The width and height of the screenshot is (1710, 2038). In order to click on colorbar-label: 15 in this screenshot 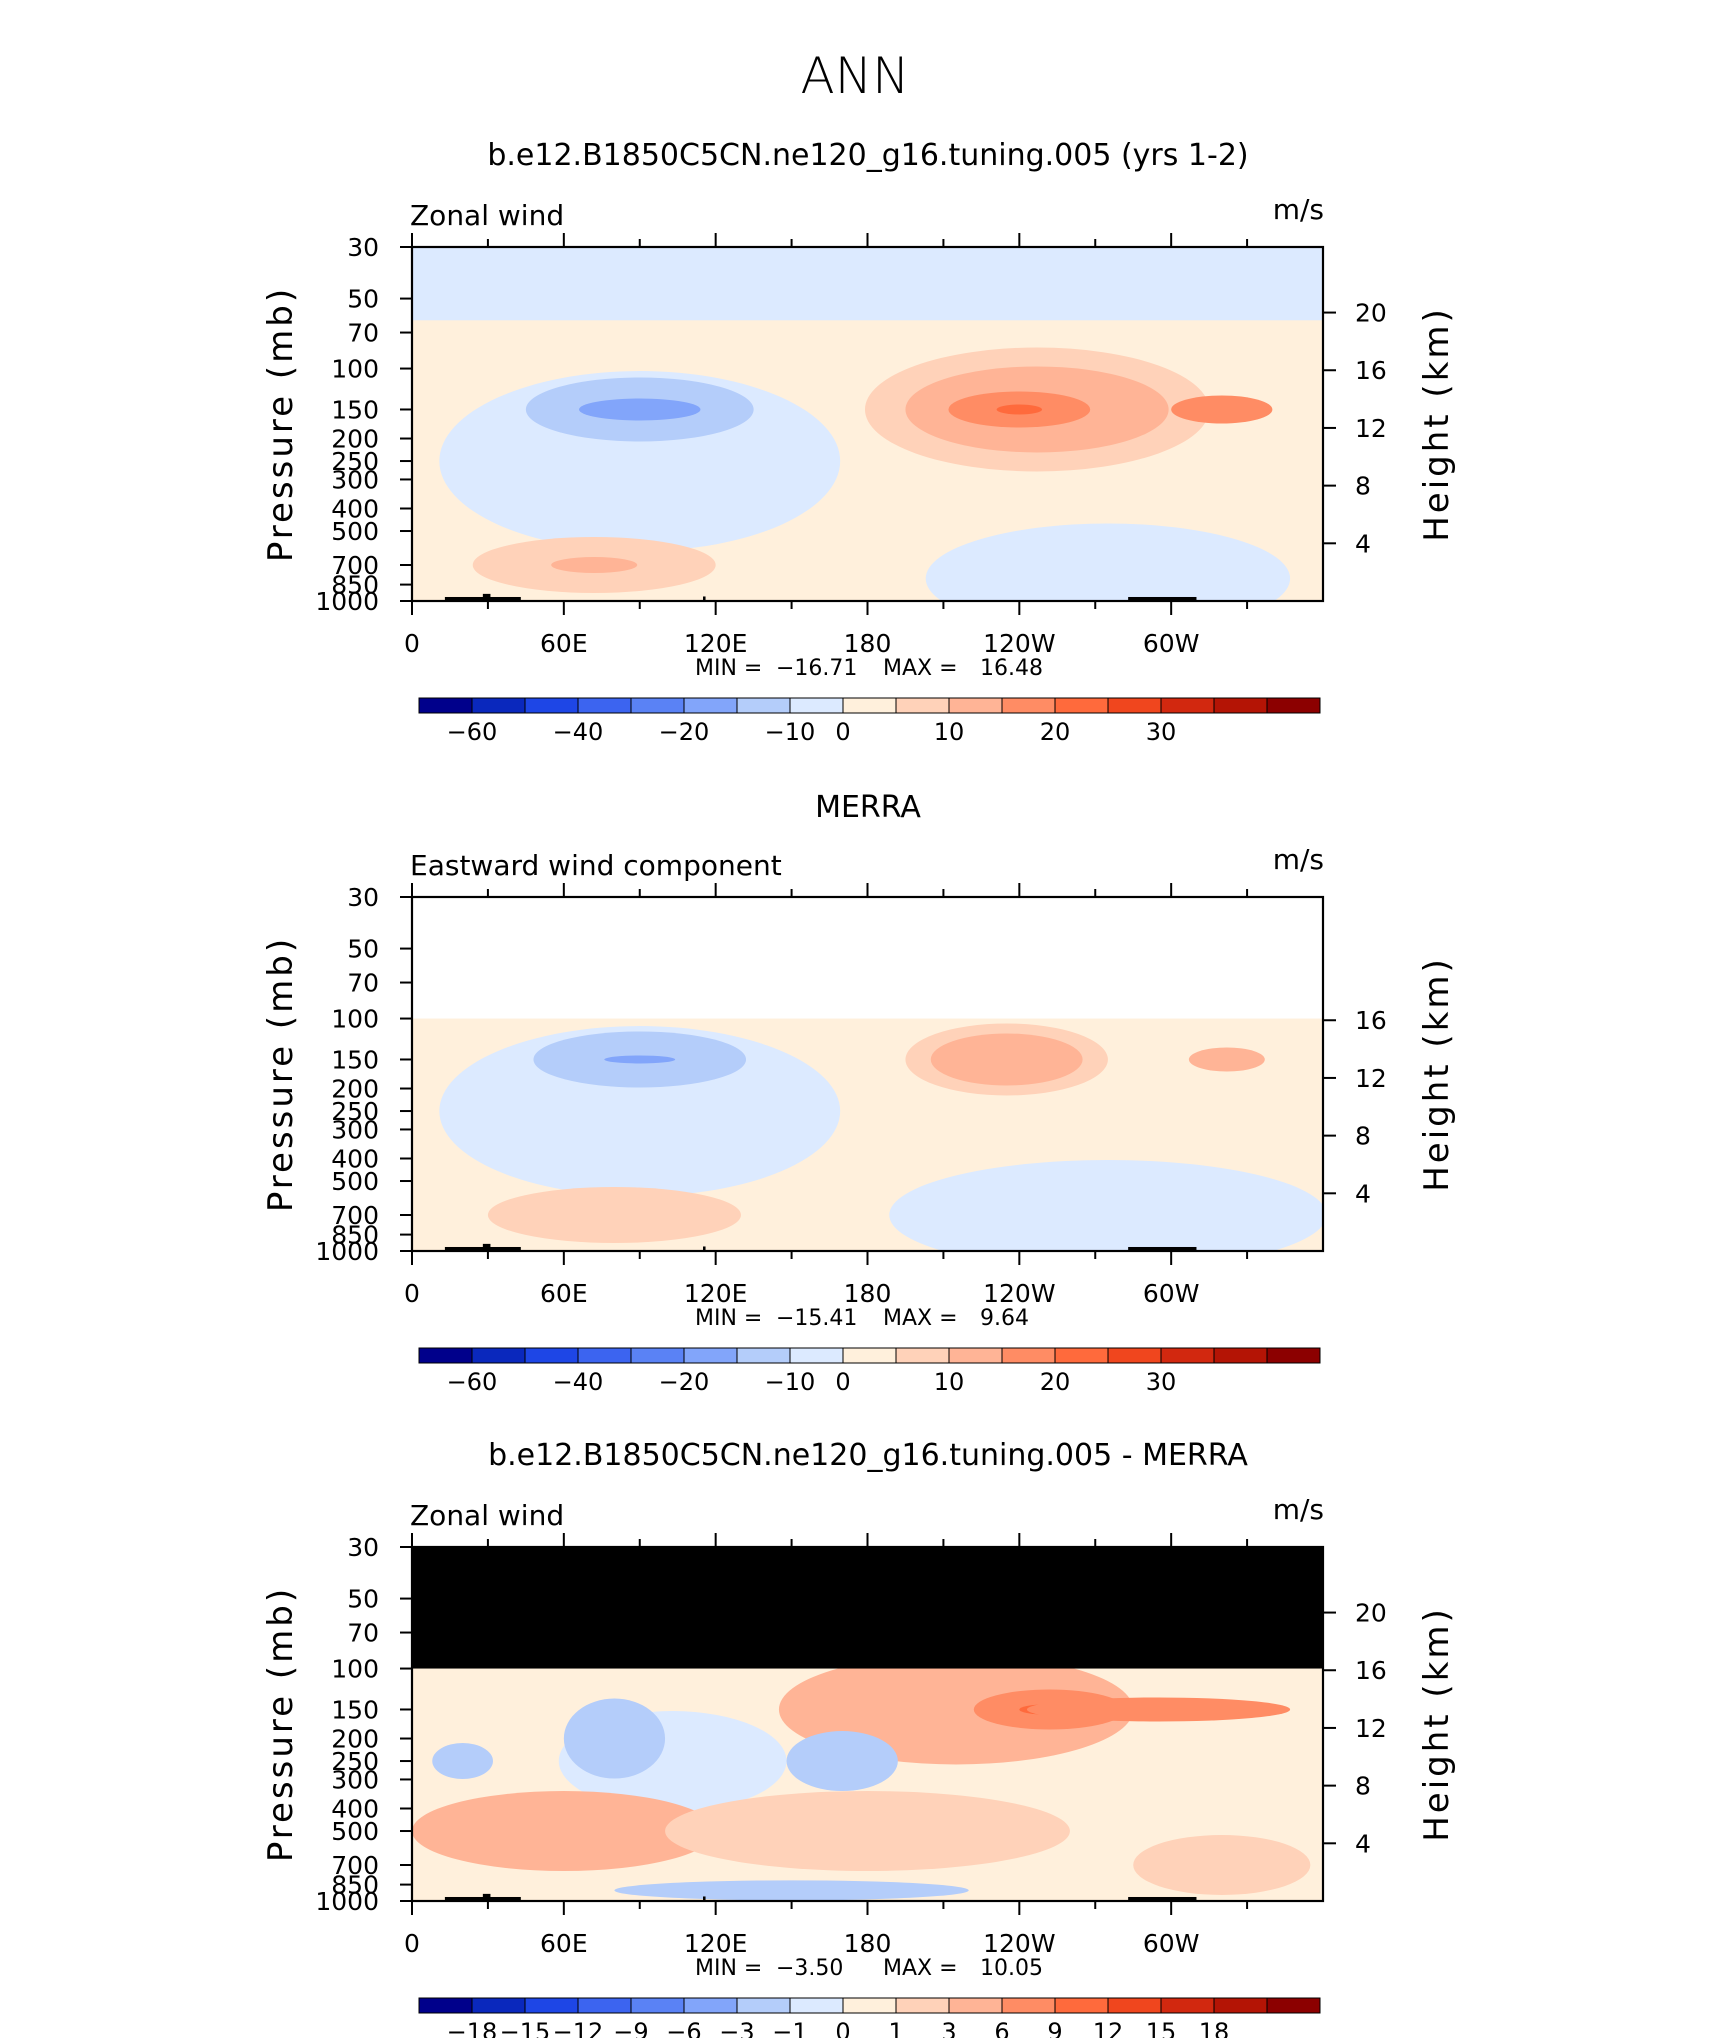, I will do `click(1161, 2028)`.